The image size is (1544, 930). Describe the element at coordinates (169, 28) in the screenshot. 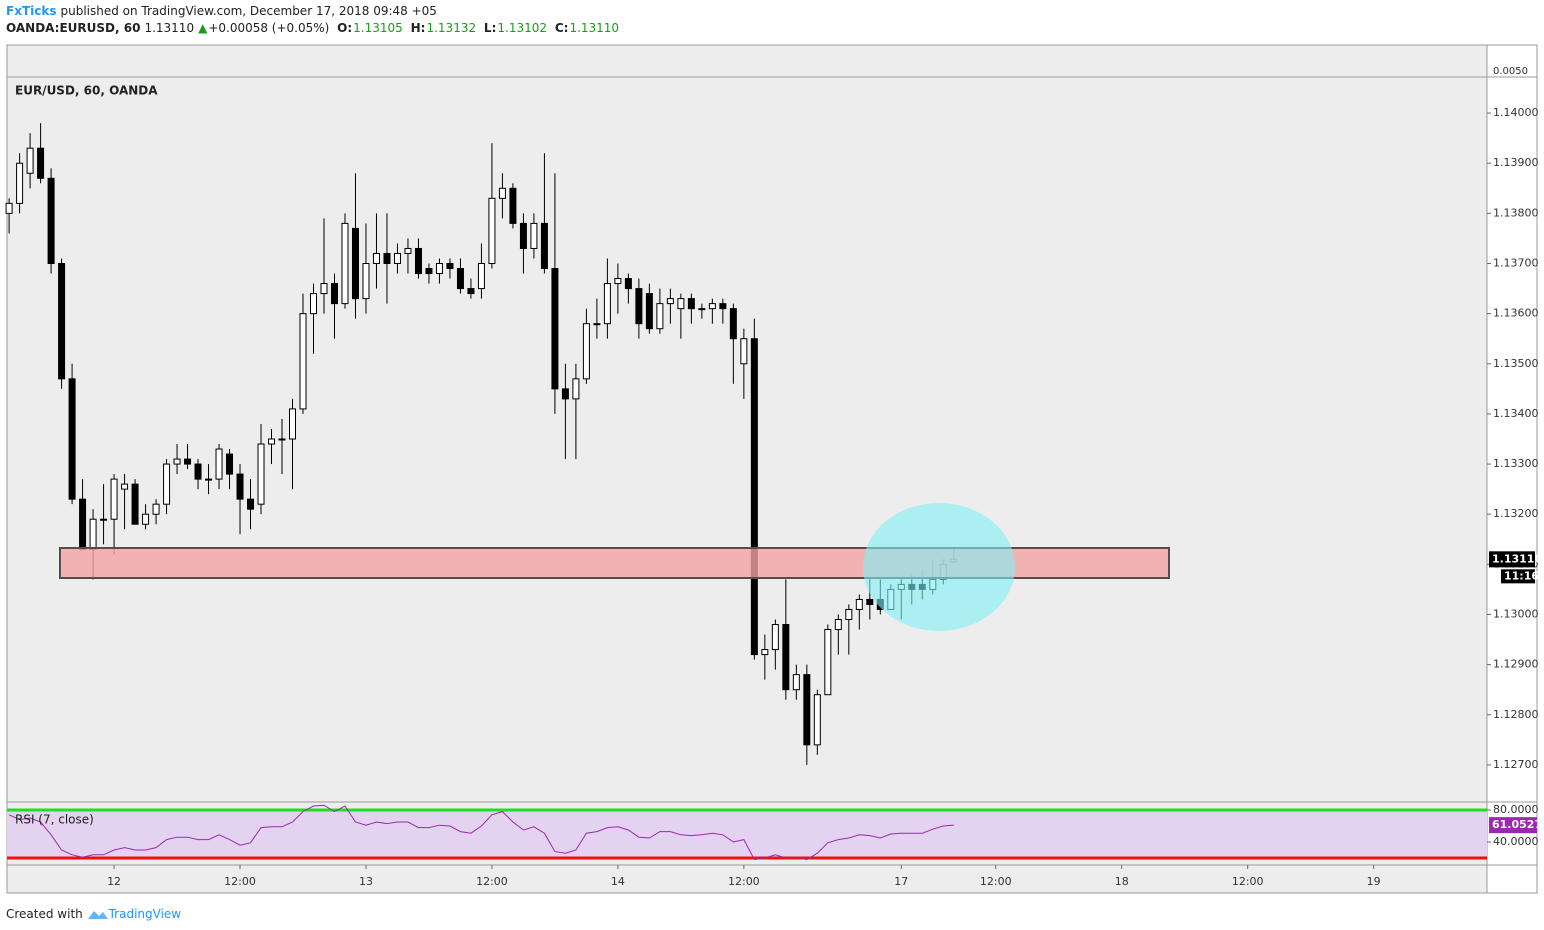

I see `last-price: 1.13110` at that location.